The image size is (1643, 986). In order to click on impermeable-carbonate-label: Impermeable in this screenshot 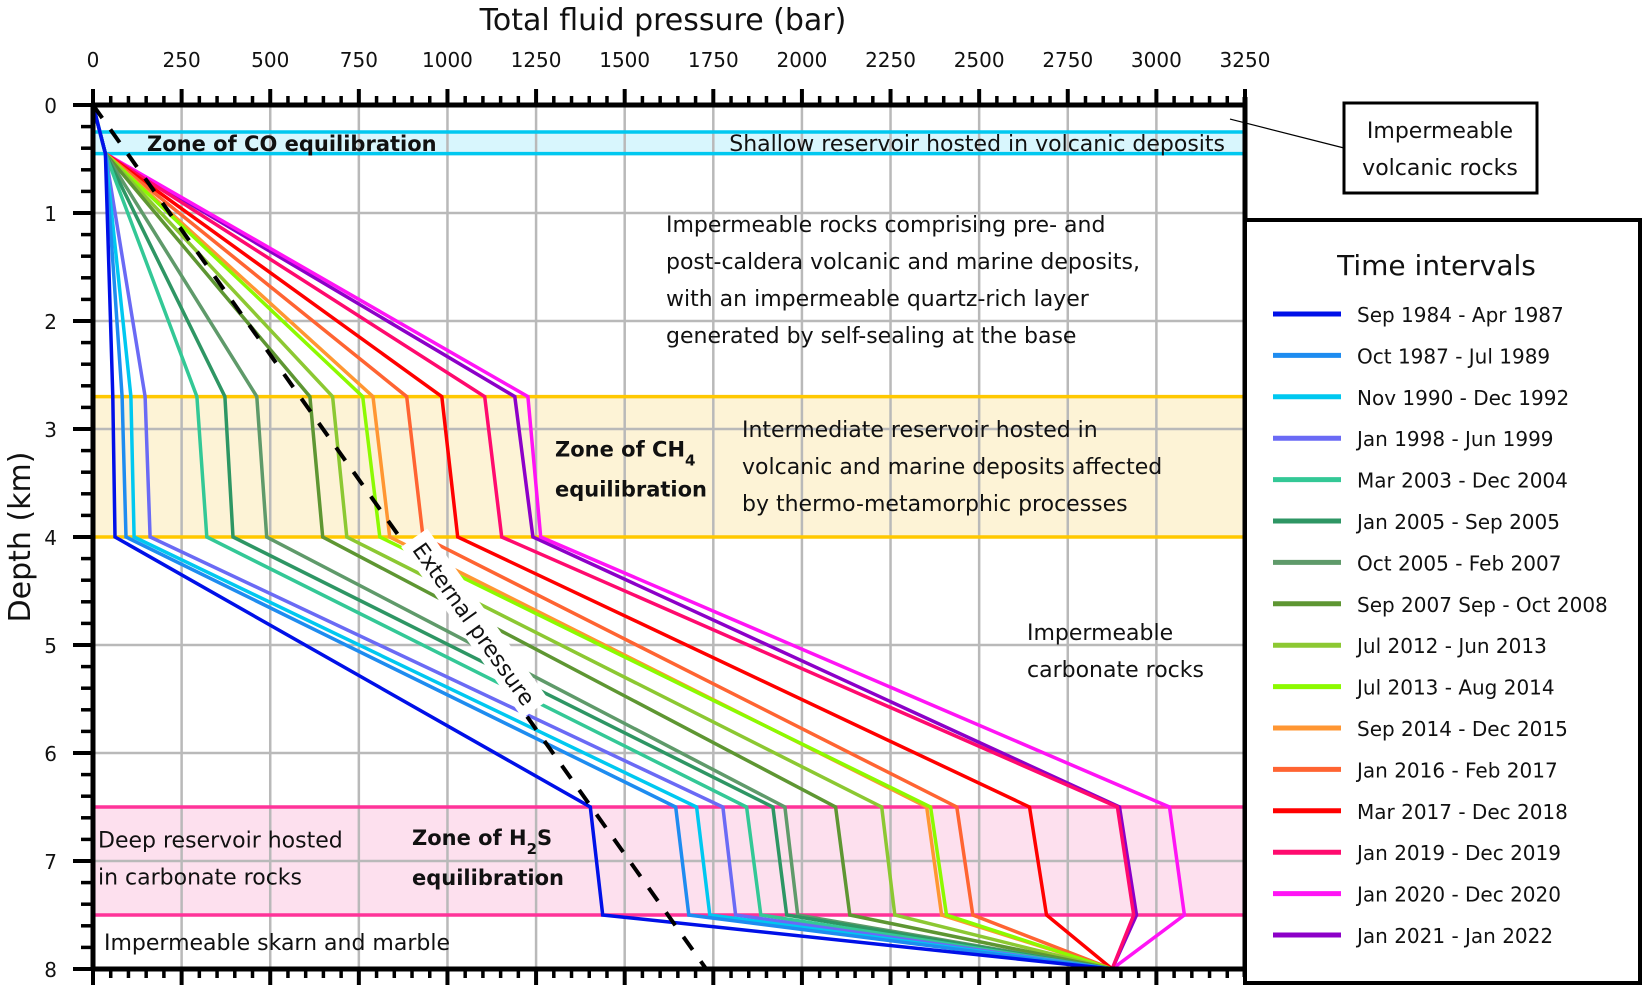, I will do `click(1100, 633)`.